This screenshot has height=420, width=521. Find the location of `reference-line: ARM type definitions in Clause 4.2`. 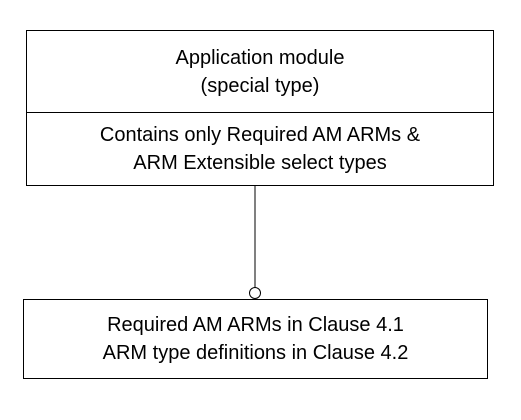

reference-line: ARM type definitions in Clause 4.2 is located at coordinates (255, 353).